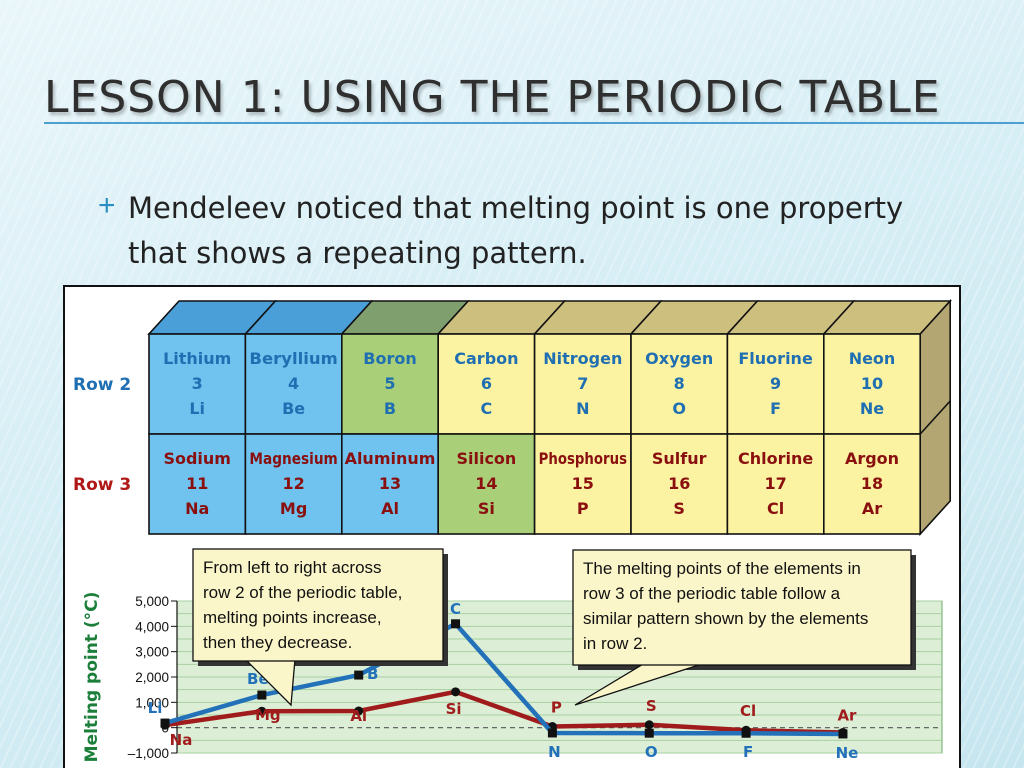 The height and width of the screenshot is (768, 1024). Describe the element at coordinates (358, 716) in the screenshot. I see `point-label: Al` at that location.